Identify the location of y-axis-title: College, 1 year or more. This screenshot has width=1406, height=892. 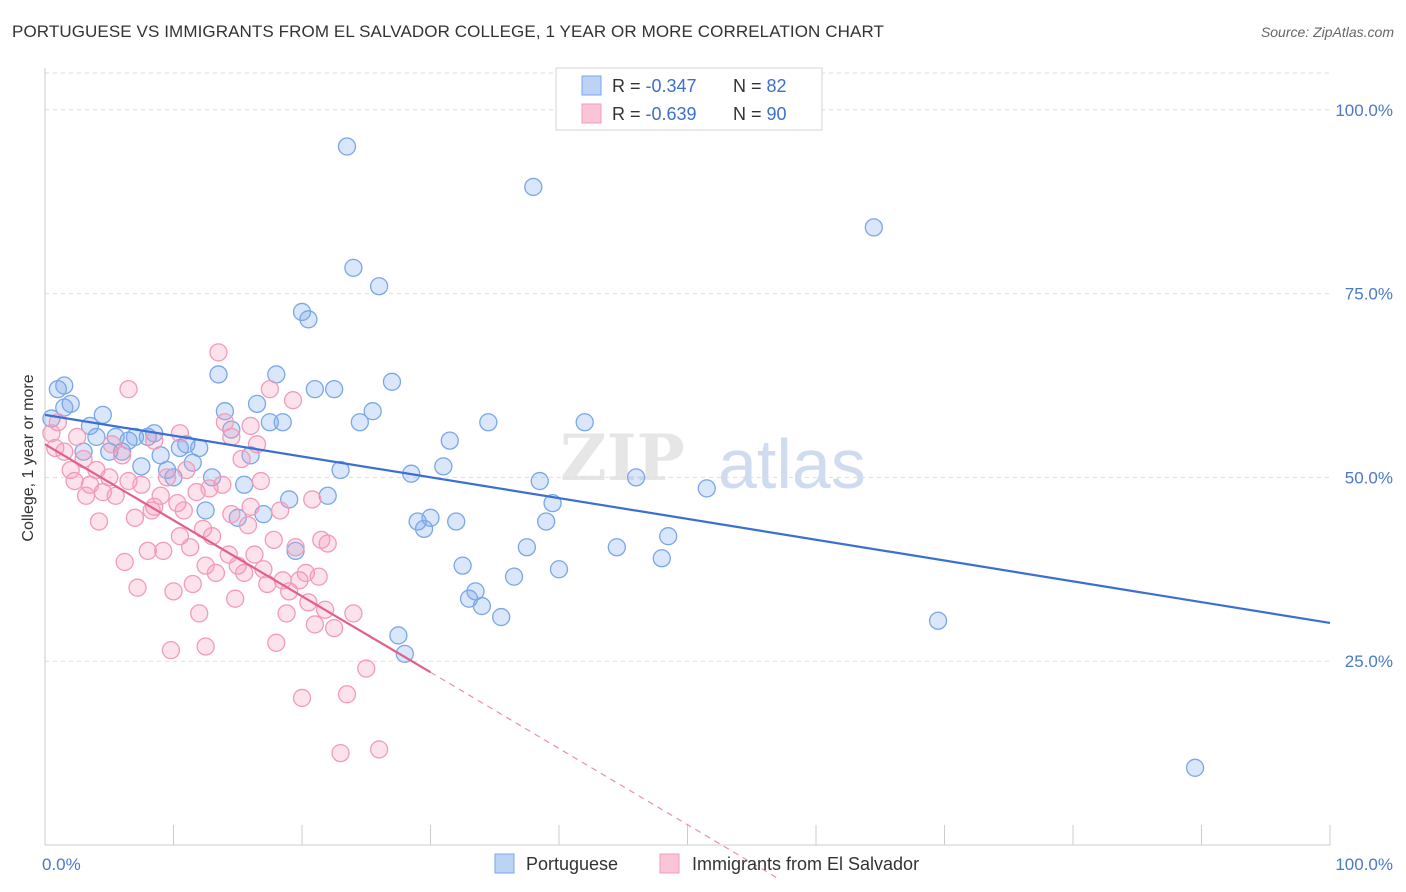
(28, 457).